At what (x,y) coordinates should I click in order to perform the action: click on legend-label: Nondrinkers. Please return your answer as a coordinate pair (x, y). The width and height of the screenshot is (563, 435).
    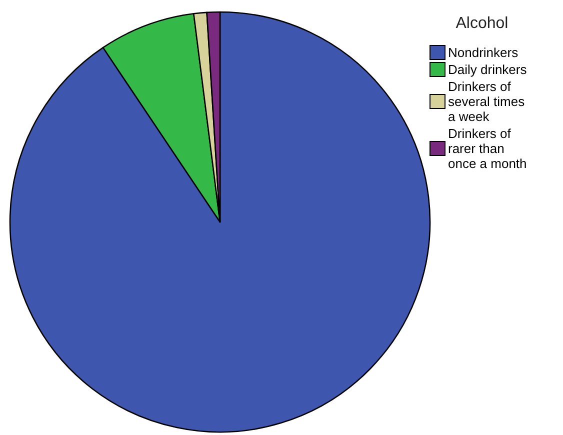
    Looking at the image, I should click on (483, 52).